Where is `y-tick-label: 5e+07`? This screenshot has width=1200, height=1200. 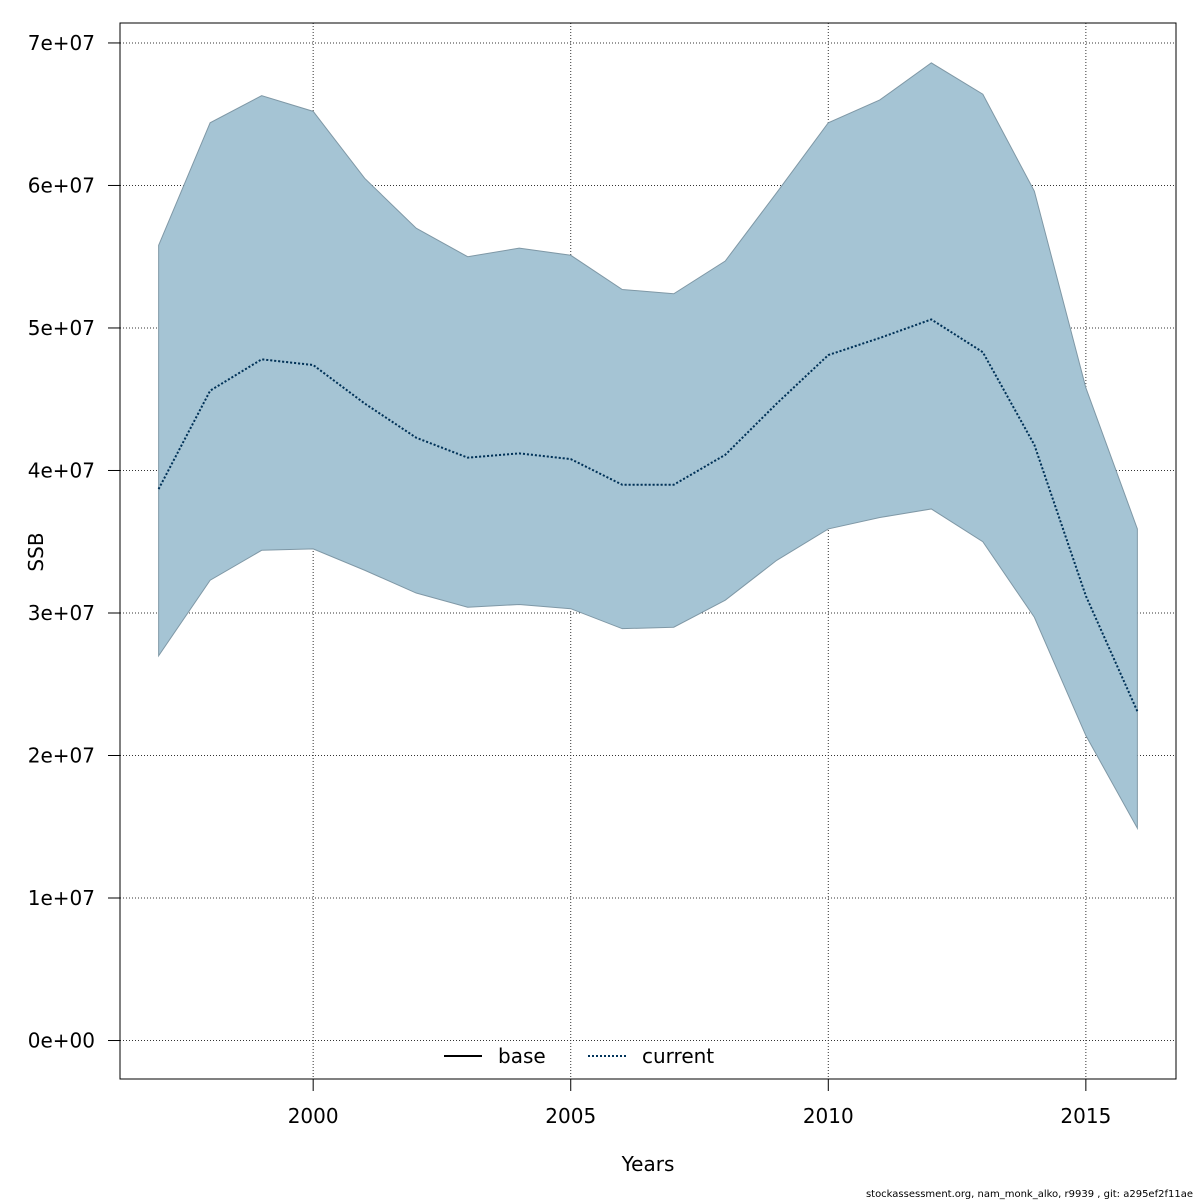 y-tick-label: 5e+07 is located at coordinates (61, 328).